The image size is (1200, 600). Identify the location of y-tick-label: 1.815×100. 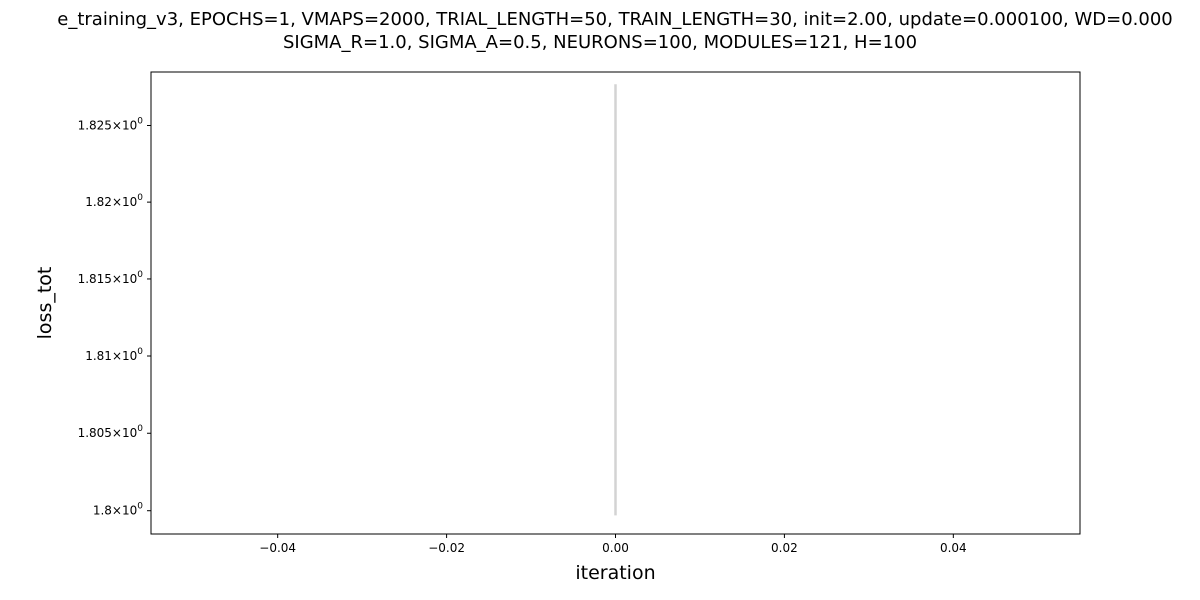
(111, 278).